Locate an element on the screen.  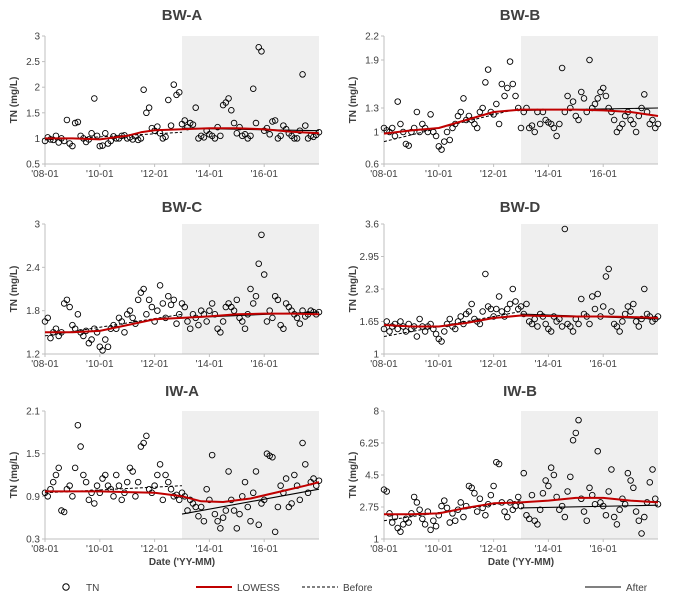
chart-title: IW-B is located at coordinates (520, 391).